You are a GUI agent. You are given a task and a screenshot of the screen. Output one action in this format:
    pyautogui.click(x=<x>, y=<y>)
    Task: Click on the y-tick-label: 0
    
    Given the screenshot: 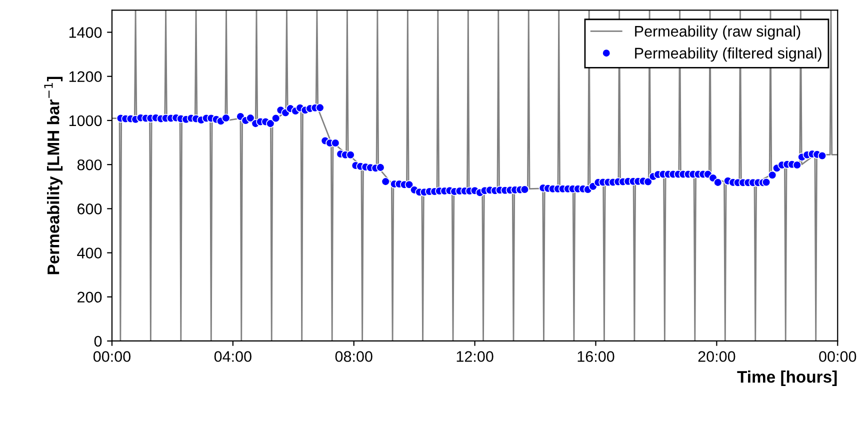 What is the action you would take?
    pyautogui.click(x=98, y=341)
    